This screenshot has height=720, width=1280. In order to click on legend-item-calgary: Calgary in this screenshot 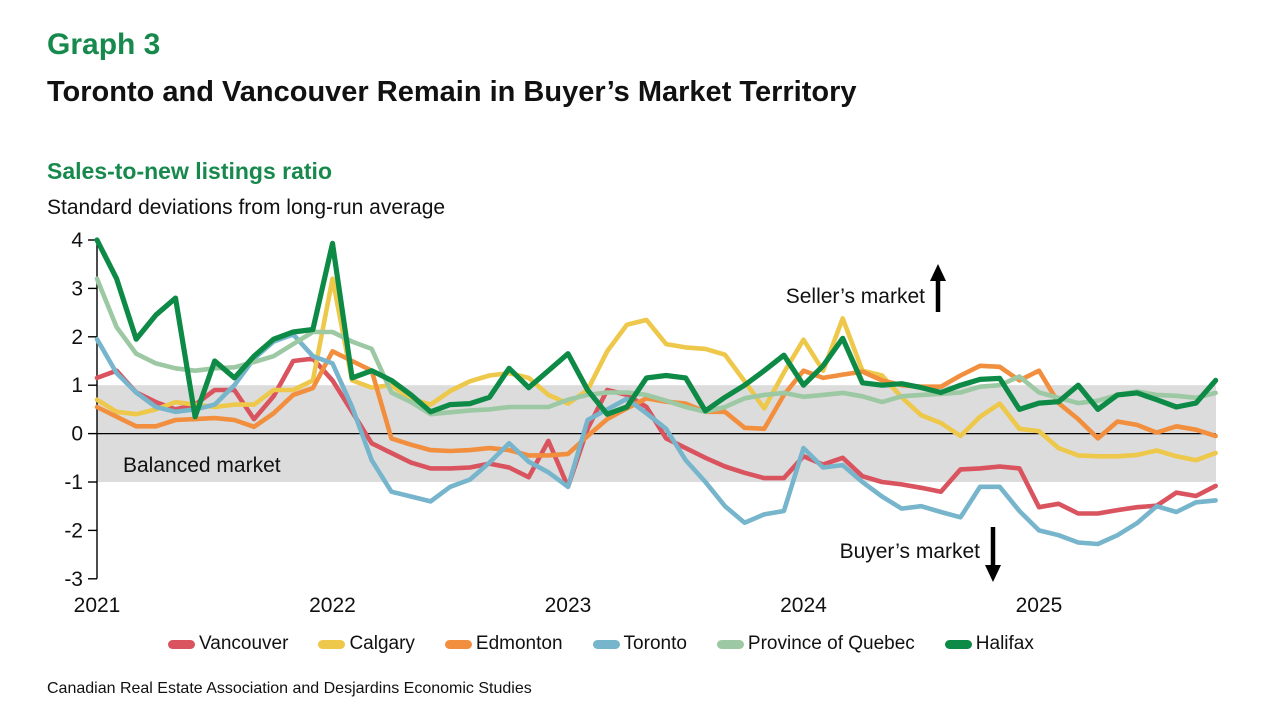, I will do `click(366, 644)`.